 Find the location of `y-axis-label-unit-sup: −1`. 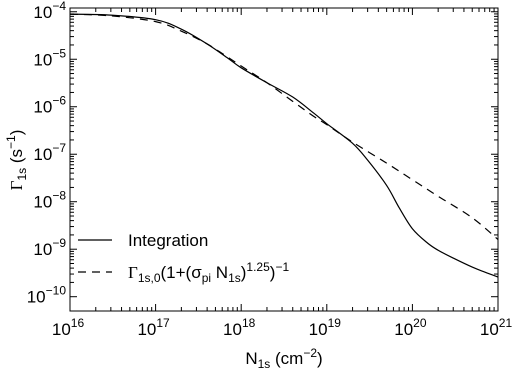

y-axis-label-unit-sup: −1 is located at coordinates (11, 142).